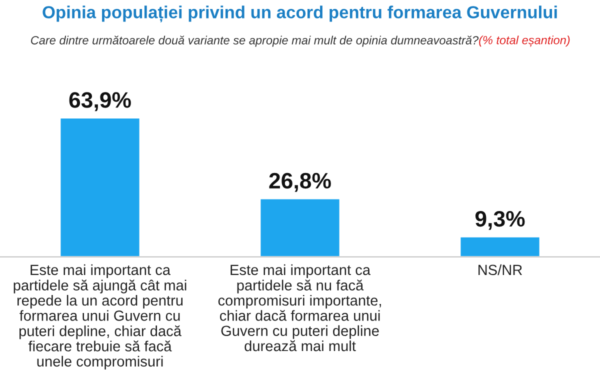  What do you see at coordinates (300, 182) in the screenshot?
I see `data-label: 26,8%` at bounding box center [300, 182].